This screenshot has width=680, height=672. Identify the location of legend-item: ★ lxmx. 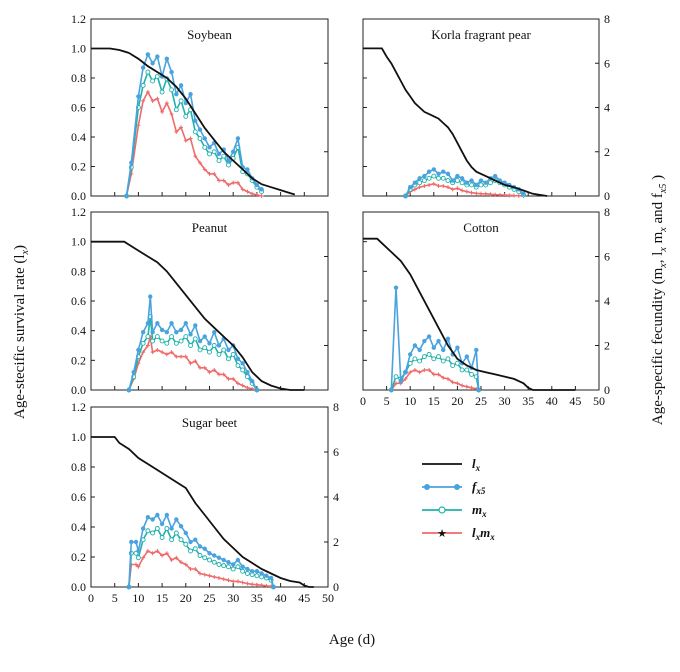
(458, 533).